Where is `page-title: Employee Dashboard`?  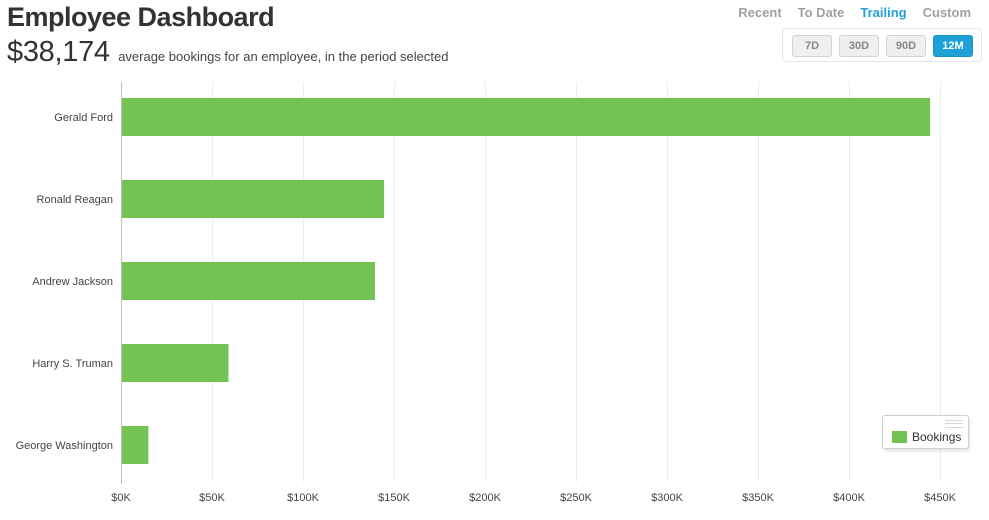 page-title: Employee Dashboard is located at coordinates (141, 17).